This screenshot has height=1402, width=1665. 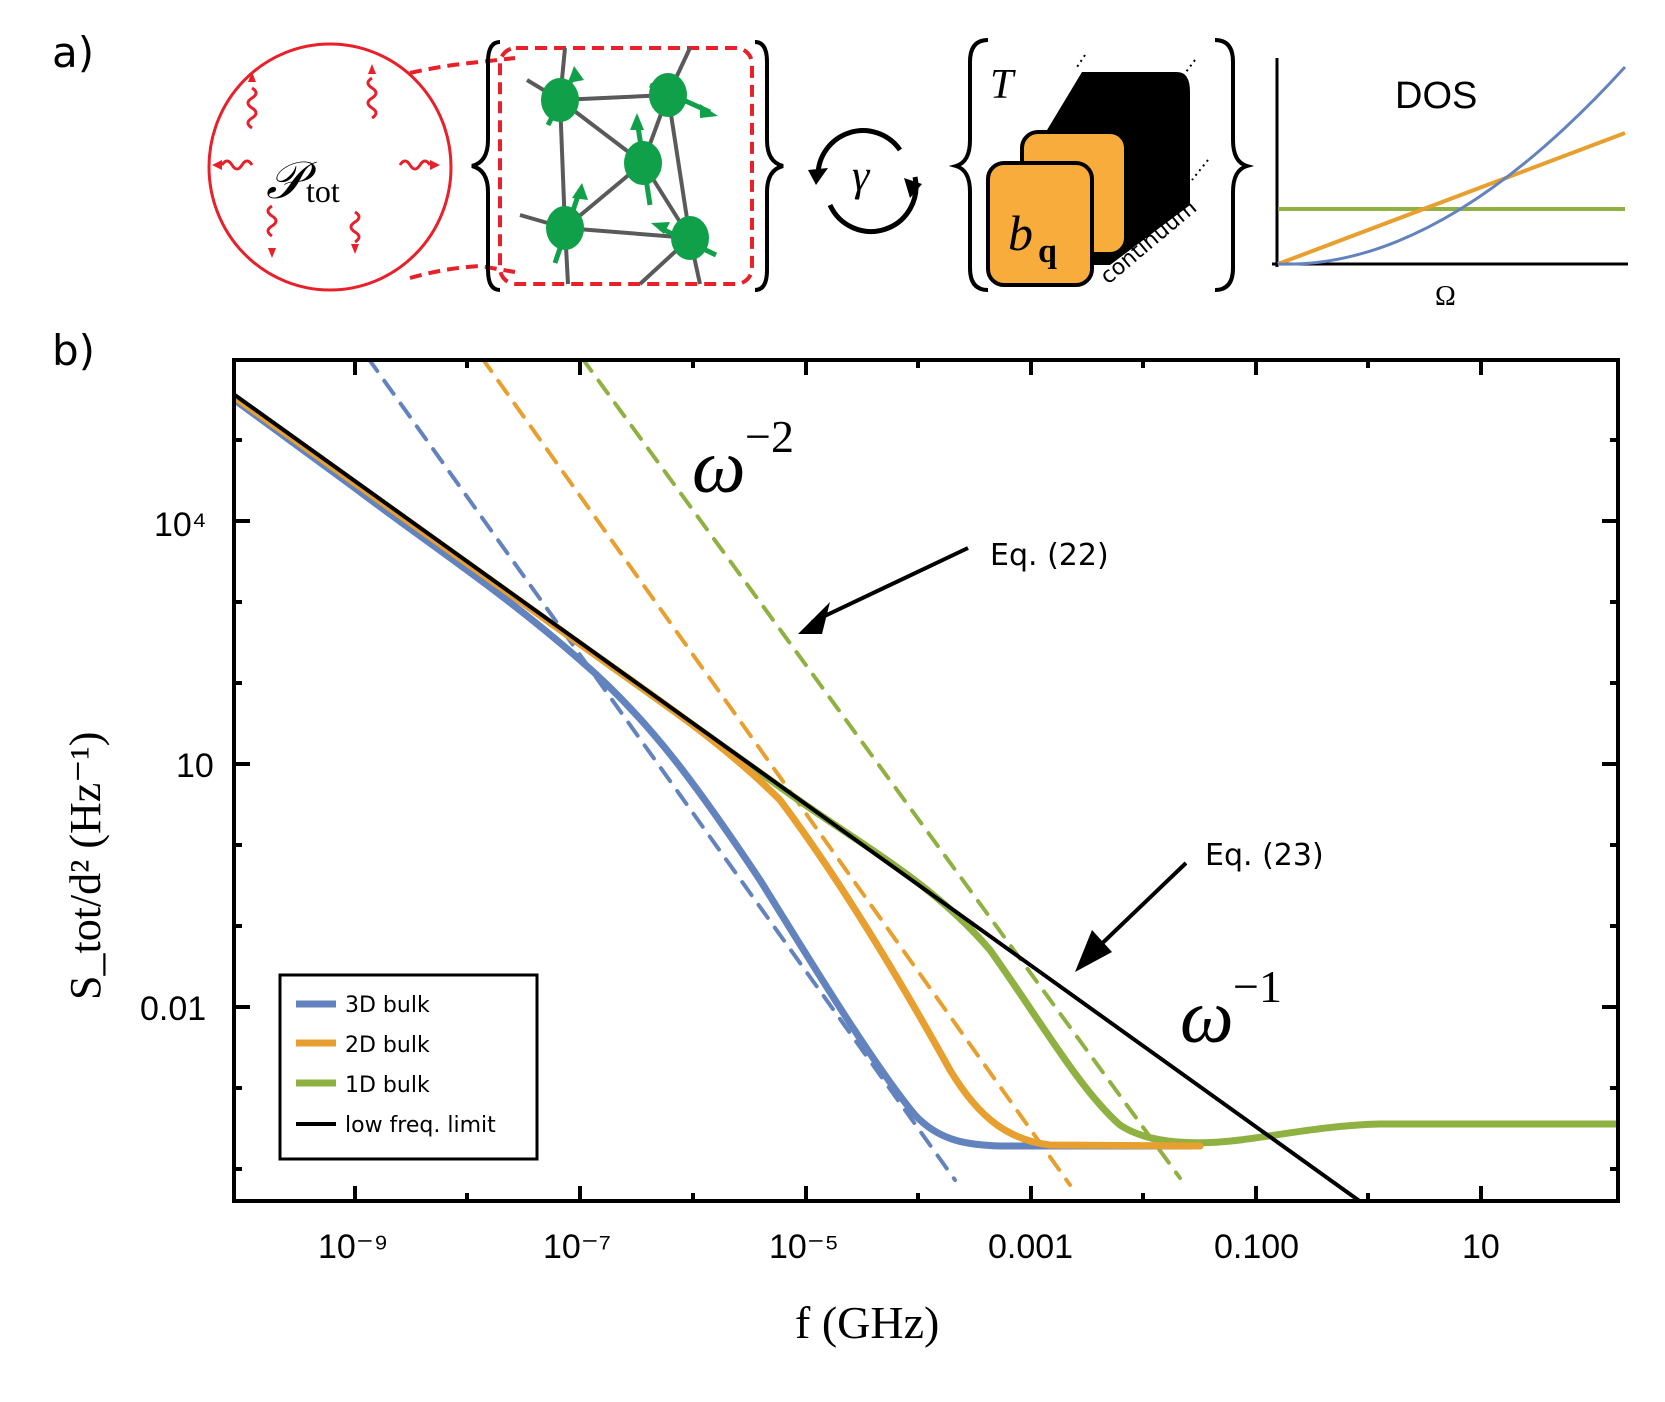 I want to click on spin-lattice, so click(x=627, y=166).